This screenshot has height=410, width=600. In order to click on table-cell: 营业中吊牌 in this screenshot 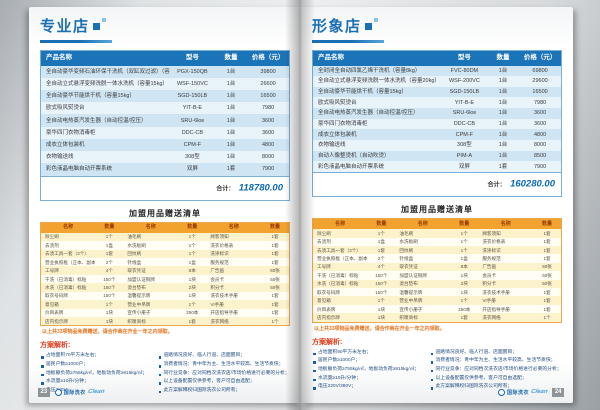, I will do `click(423, 300)`.